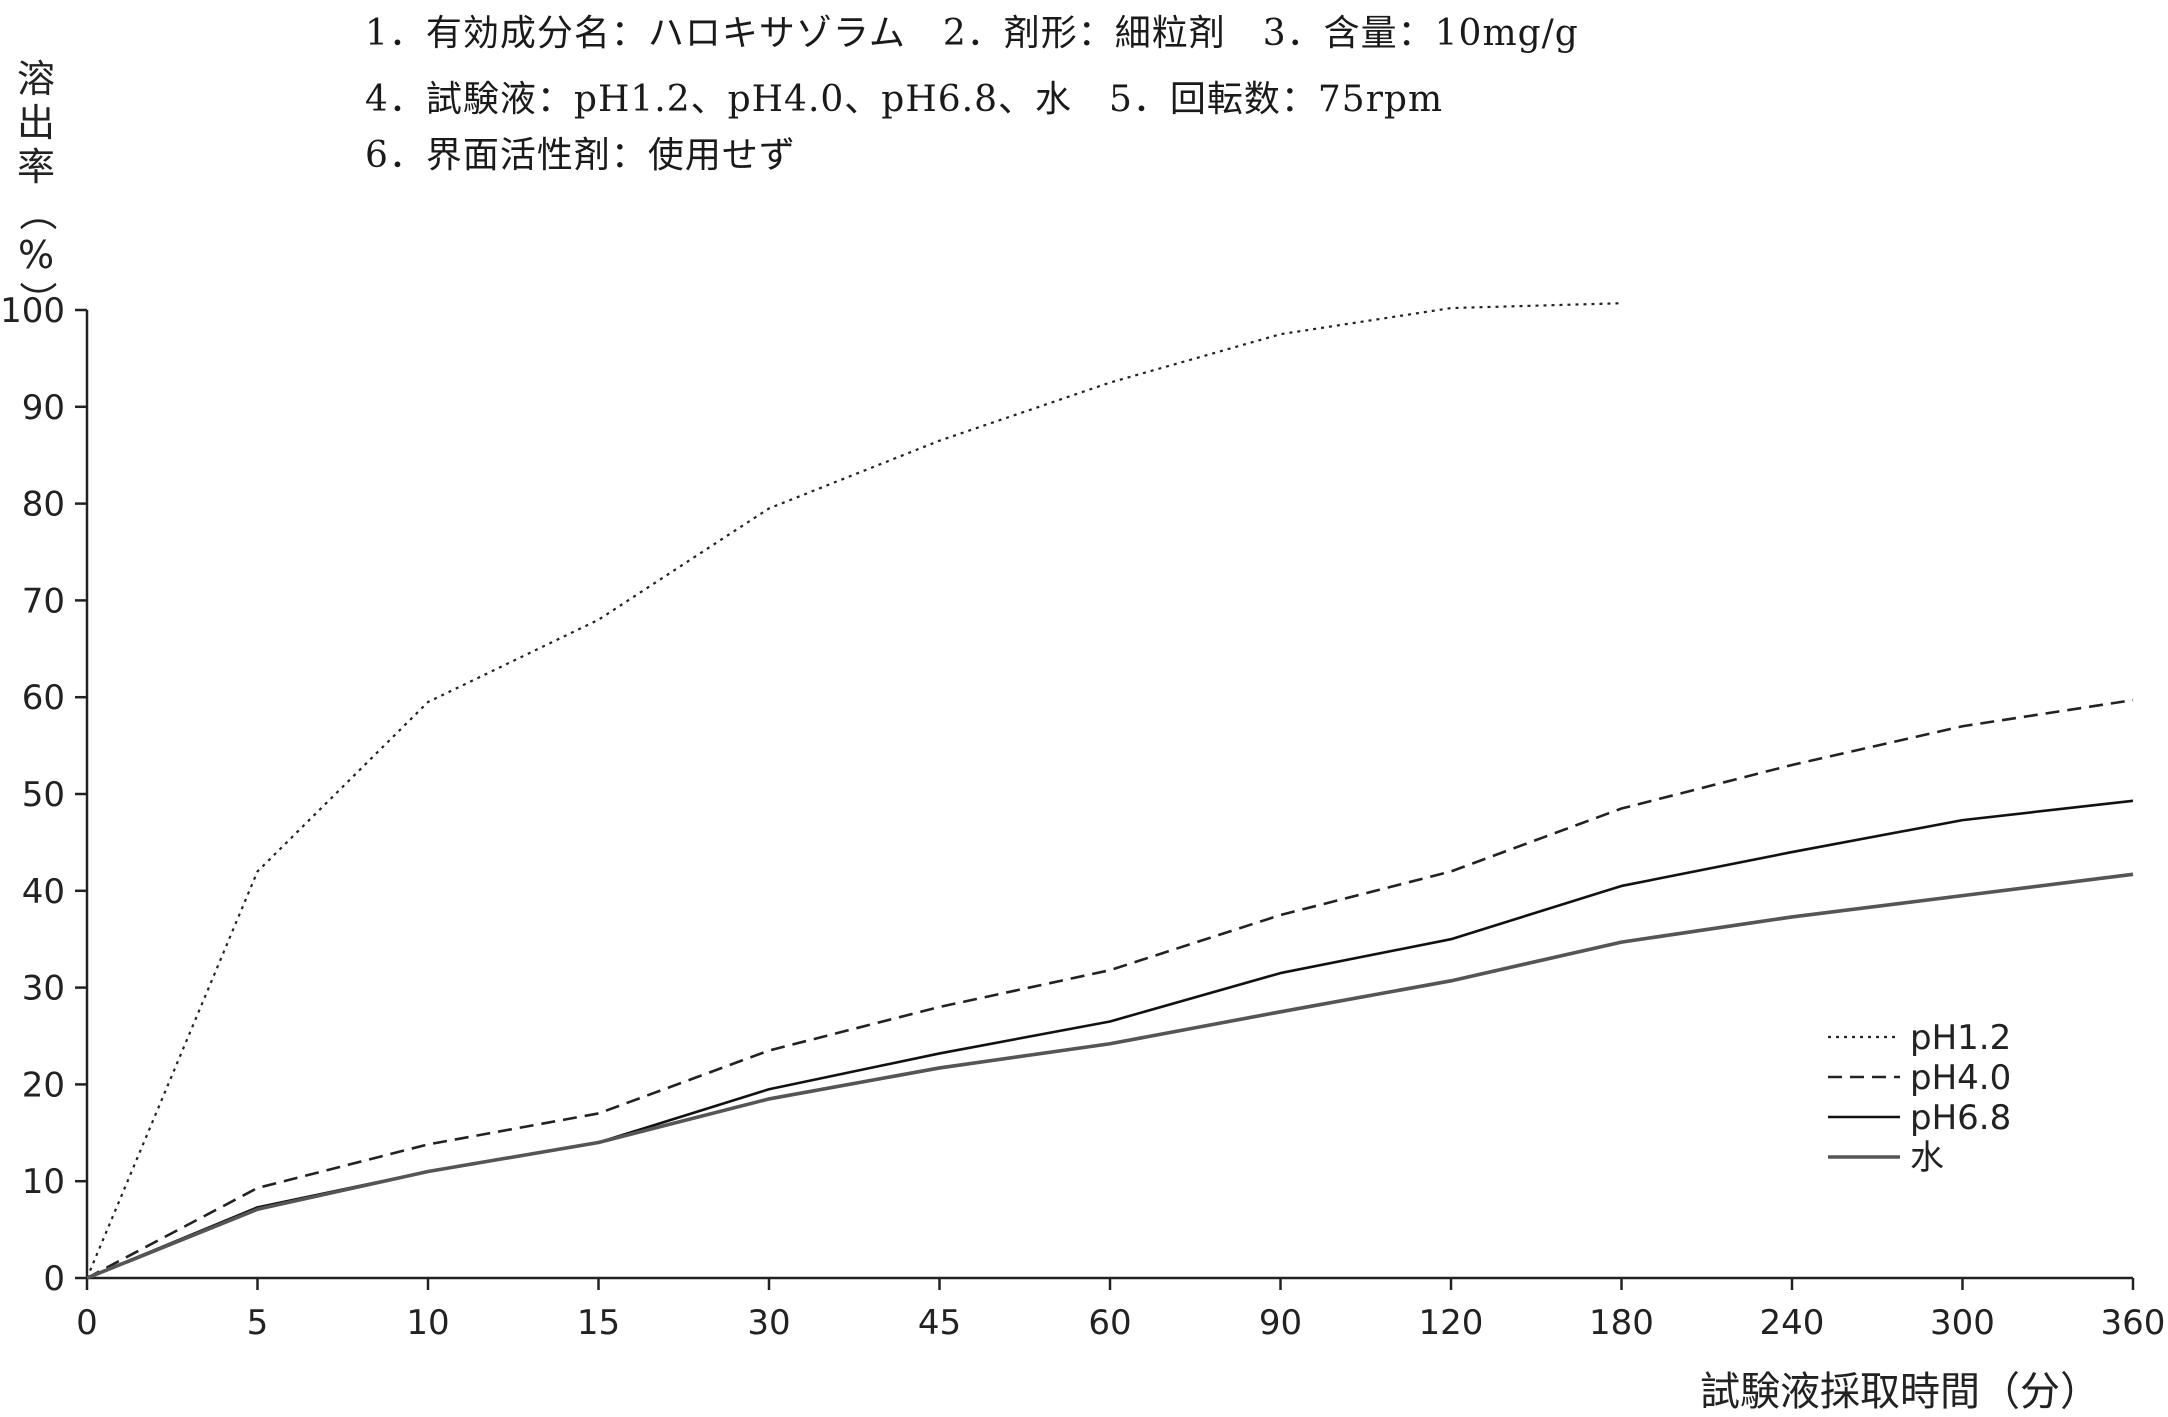 The width and height of the screenshot is (2168, 1417). Describe the element at coordinates (36, 123) in the screenshot. I see `y-axis-title-char: 出` at that location.